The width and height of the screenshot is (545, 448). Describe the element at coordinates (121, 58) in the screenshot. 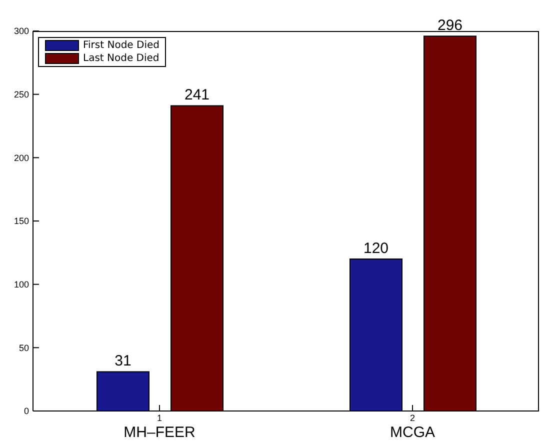

I see `legend-label: Last Node Died` at that location.